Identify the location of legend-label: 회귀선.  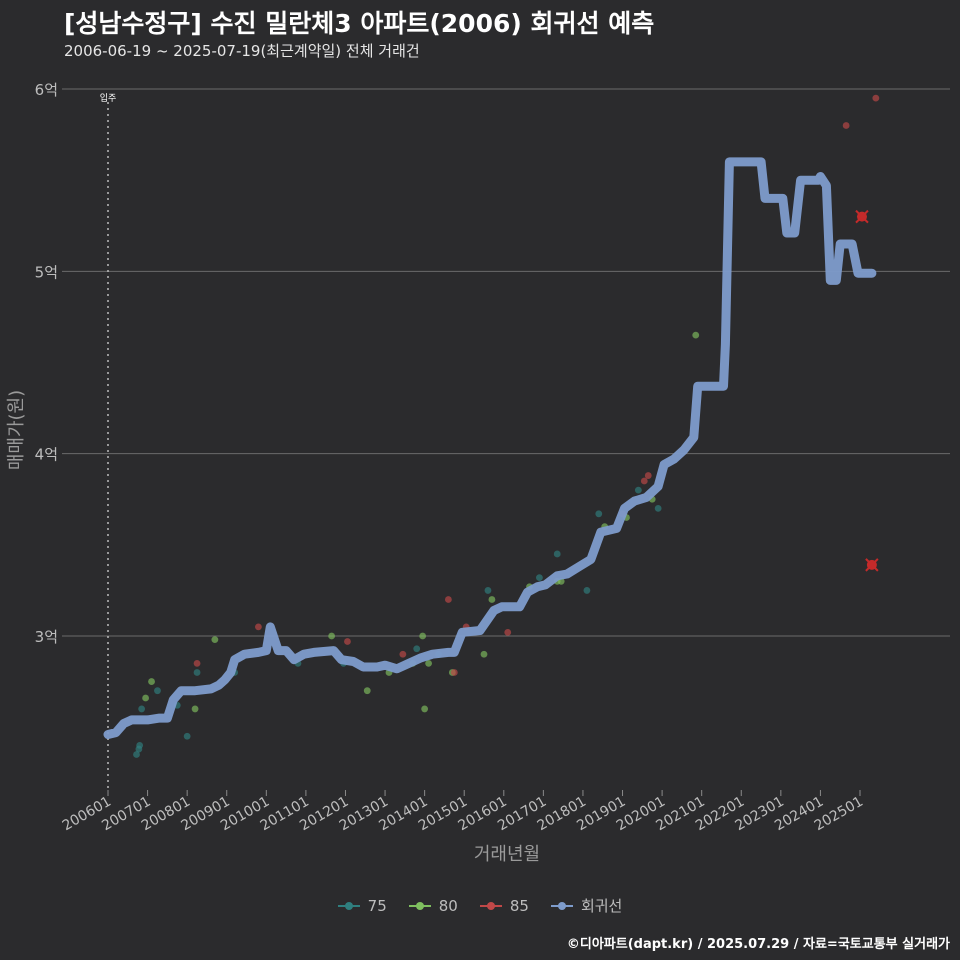
(601, 906).